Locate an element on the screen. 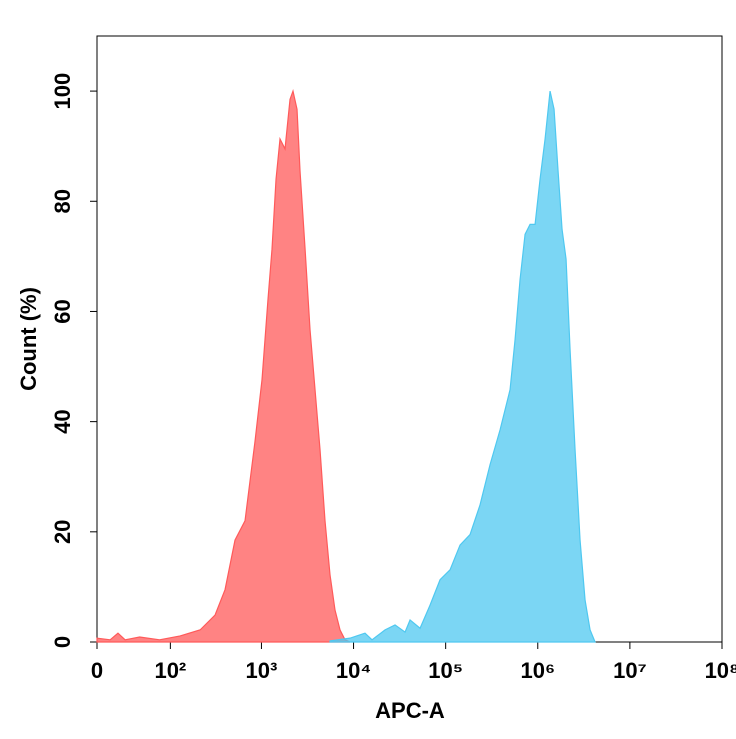 The width and height of the screenshot is (736, 739). x-tick-label: 10⁴ is located at coordinates (353, 670).